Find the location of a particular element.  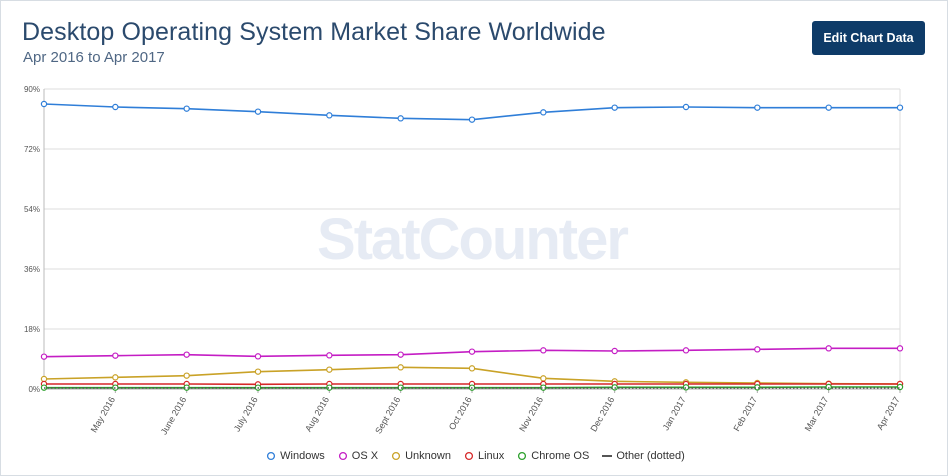

y-tick-label: 36% is located at coordinates (32, 269).